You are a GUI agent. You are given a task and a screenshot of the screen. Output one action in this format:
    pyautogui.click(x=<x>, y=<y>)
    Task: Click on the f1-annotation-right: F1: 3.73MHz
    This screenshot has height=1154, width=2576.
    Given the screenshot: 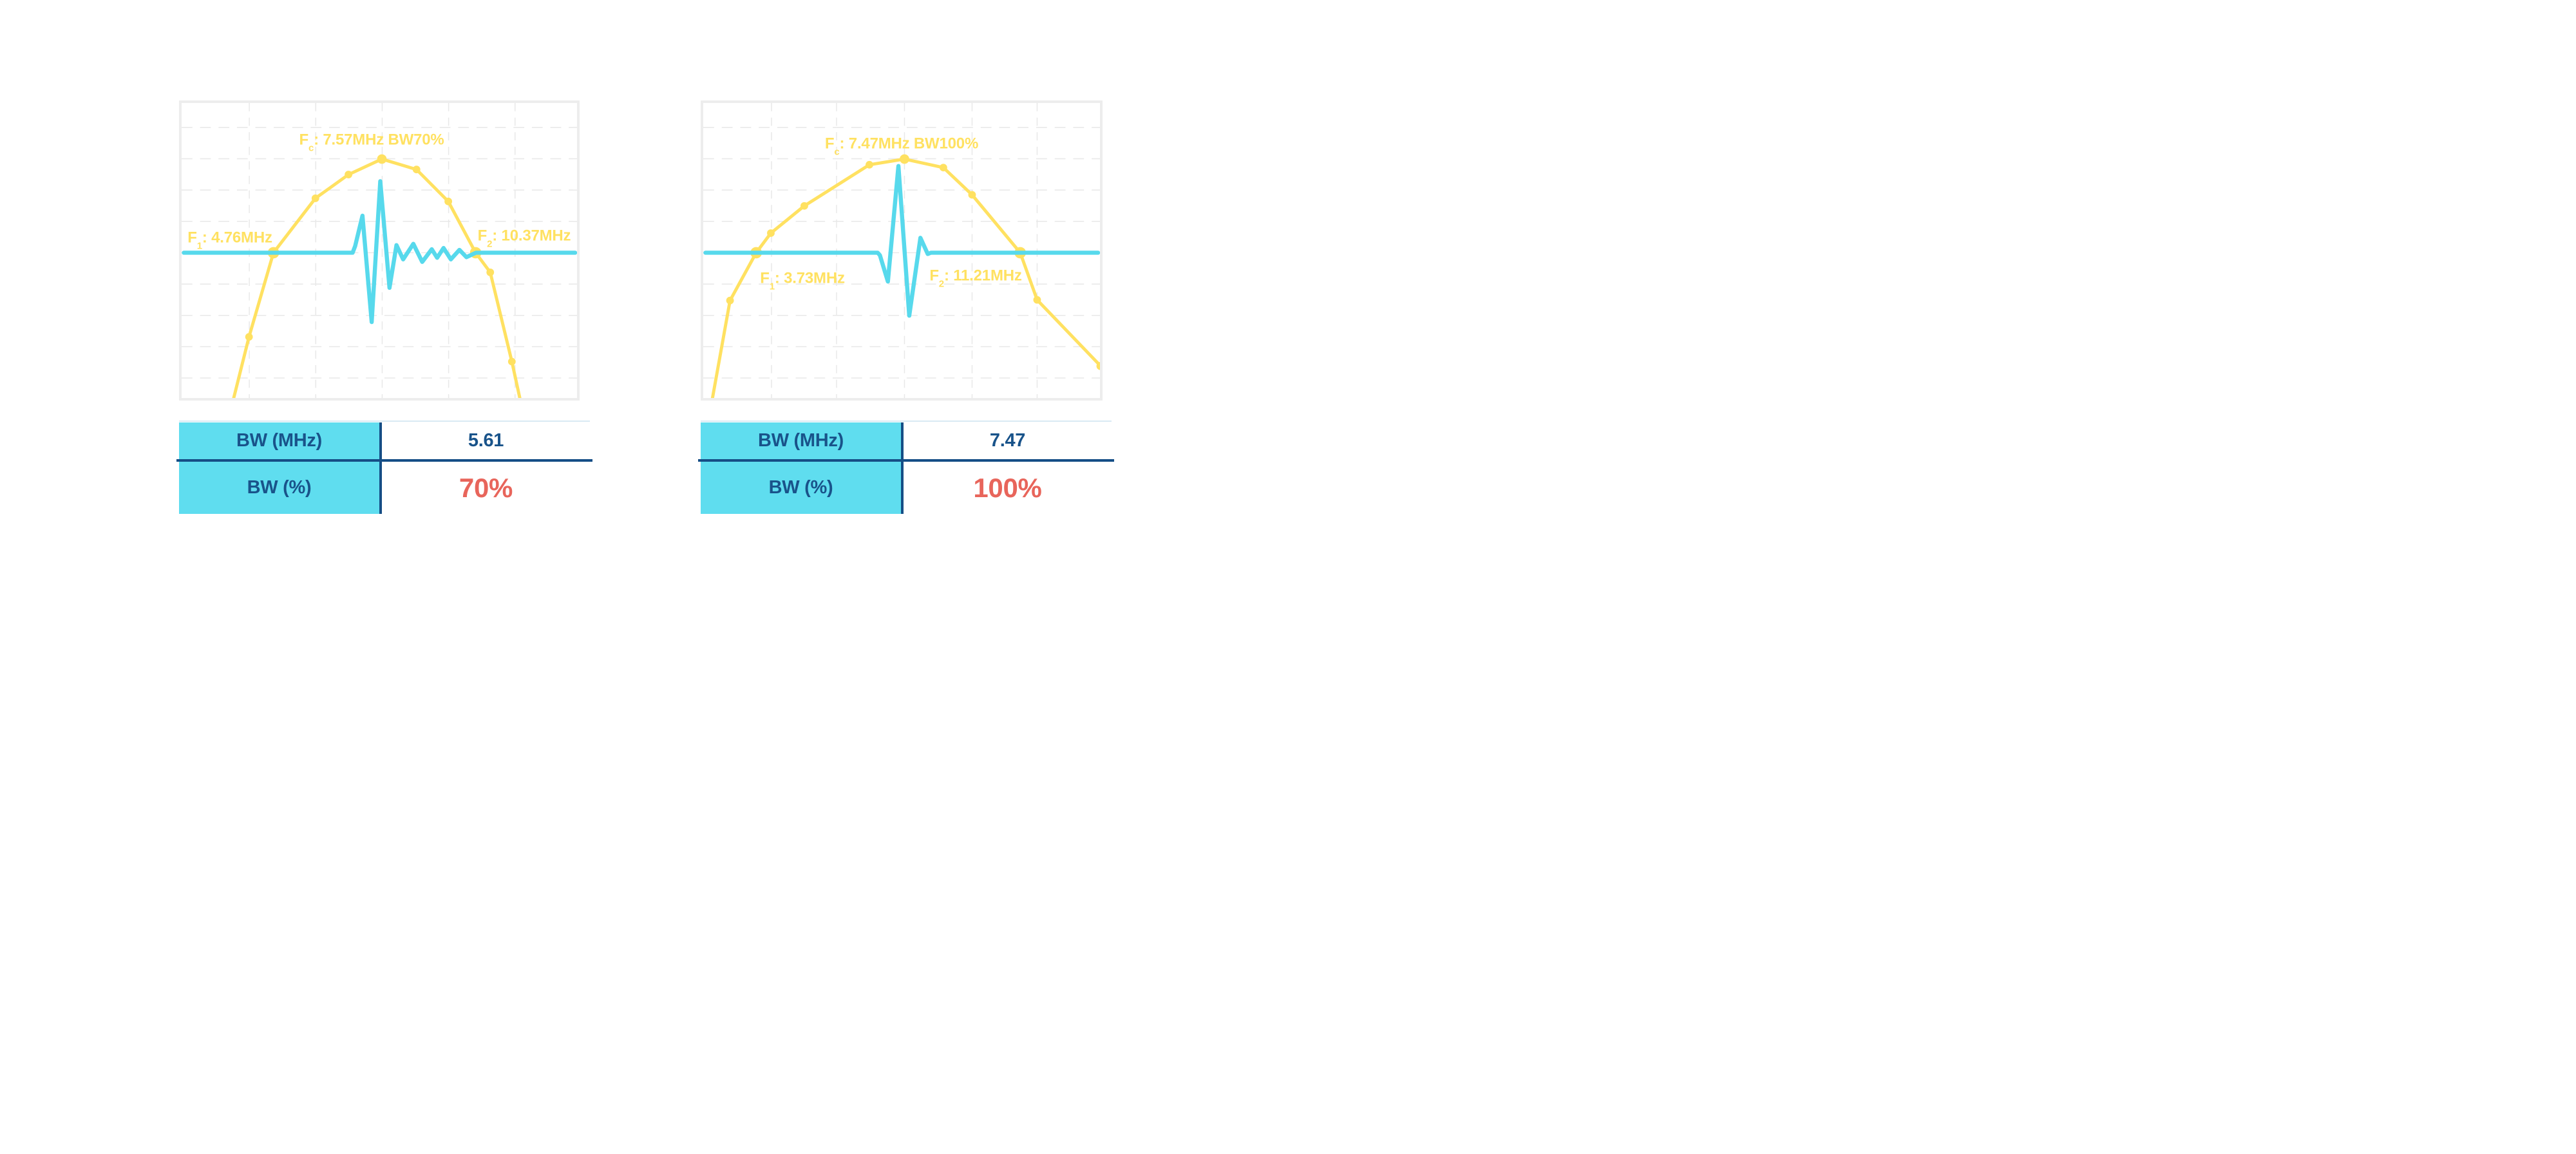 What is the action you would take?
    pyautogui.click(x=803, y=280)
    